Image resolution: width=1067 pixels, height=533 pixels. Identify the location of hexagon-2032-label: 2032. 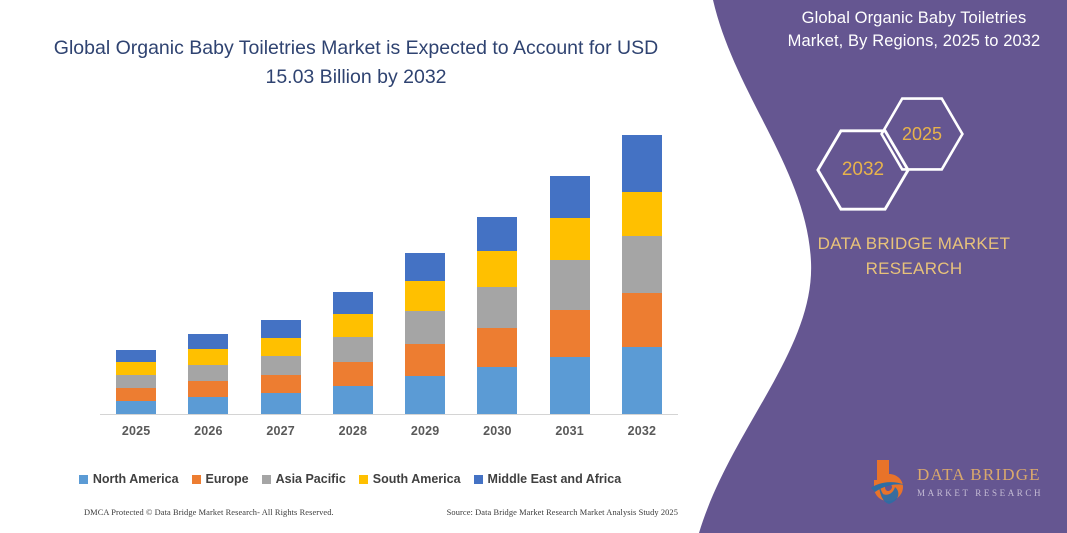
(863, 169).